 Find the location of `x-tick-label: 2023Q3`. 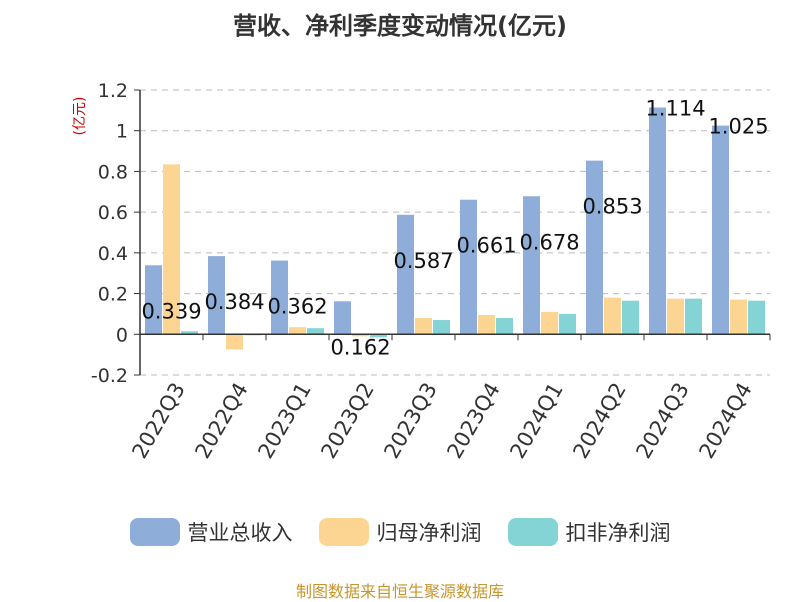

x-tick-label: 2023Q3 is located at coordinates (410, 421).